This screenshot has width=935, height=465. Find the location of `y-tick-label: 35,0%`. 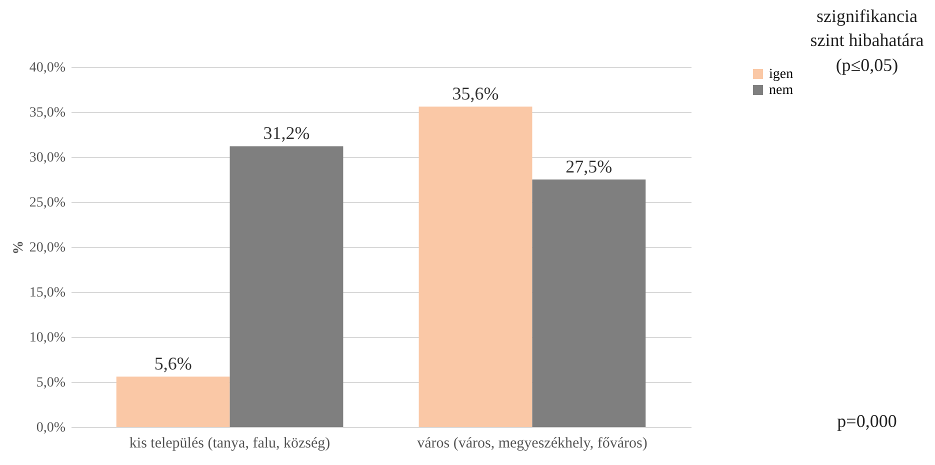

y-tick-label: 35,0% is located at coordinates (47, 113).